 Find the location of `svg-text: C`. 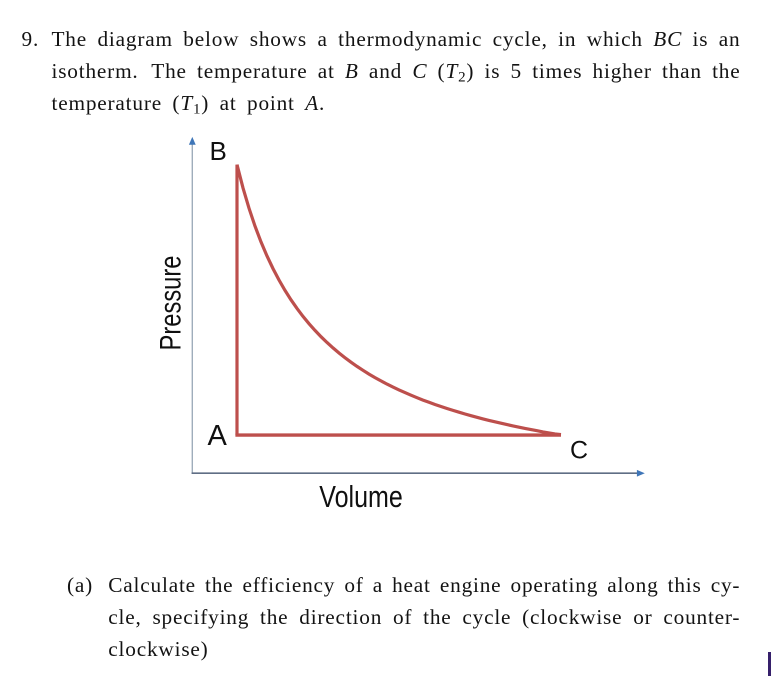

svg-text: C is located at coordinates (579, 451).